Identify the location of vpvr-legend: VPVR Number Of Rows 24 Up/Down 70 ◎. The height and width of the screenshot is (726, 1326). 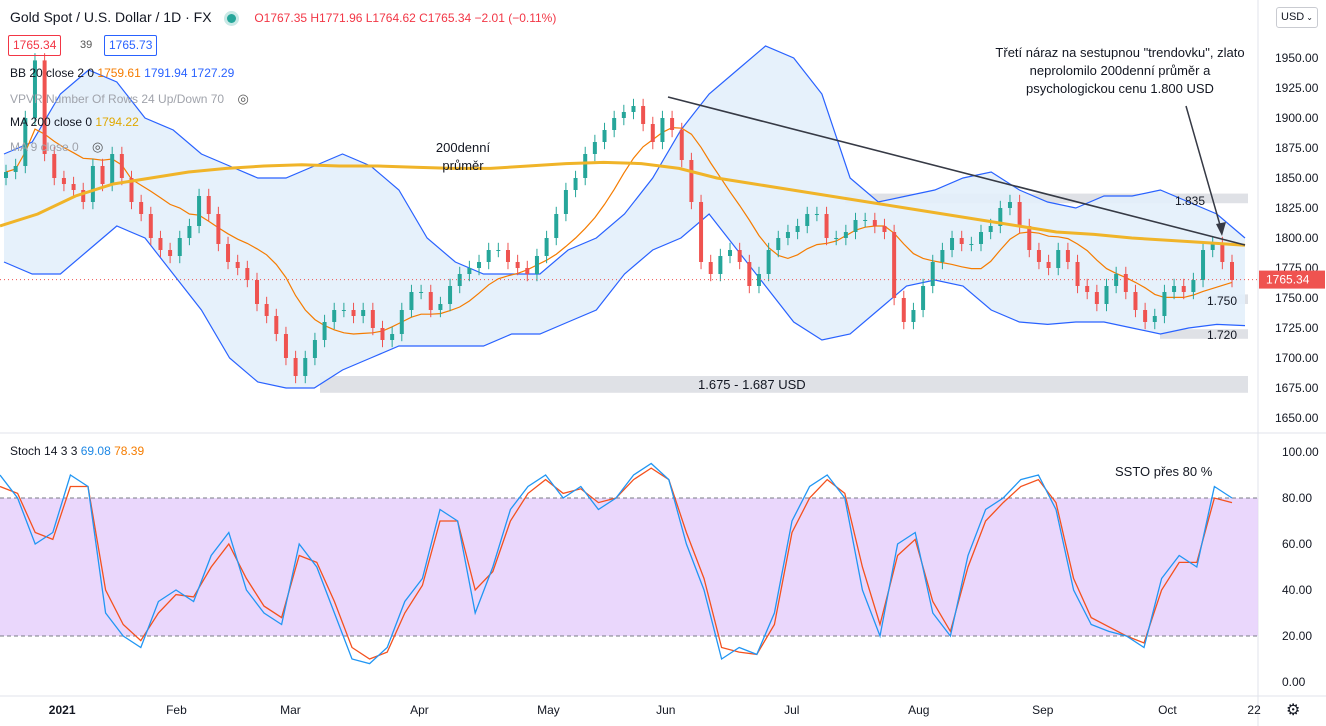
(129, 99).